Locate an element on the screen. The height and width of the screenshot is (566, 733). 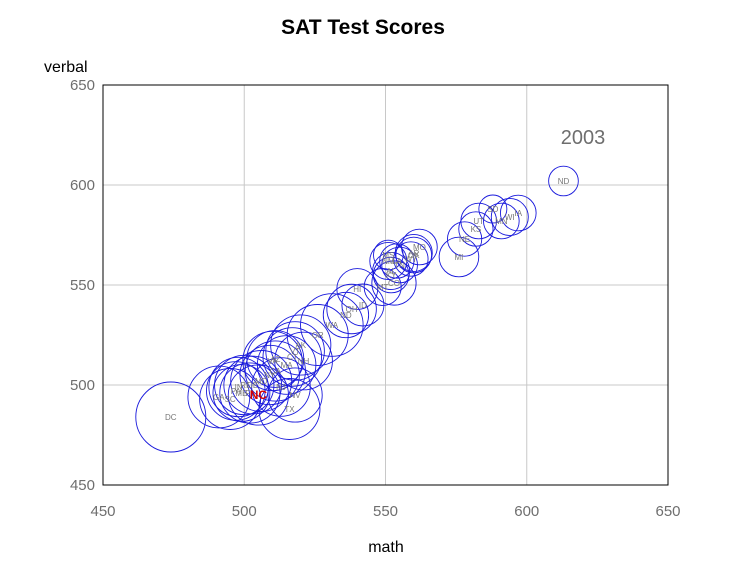
year-annotation: 2003 is located at coordinates (583, 138).